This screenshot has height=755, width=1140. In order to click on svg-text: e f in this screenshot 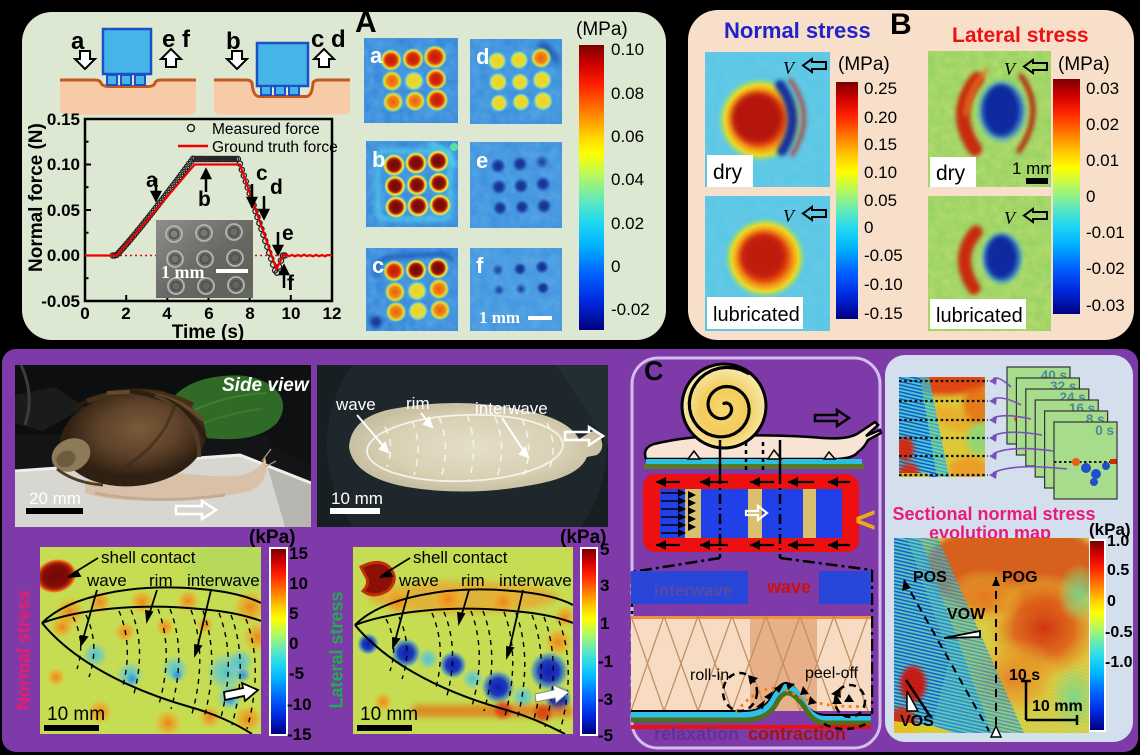, I will do `click(176, 39)`.